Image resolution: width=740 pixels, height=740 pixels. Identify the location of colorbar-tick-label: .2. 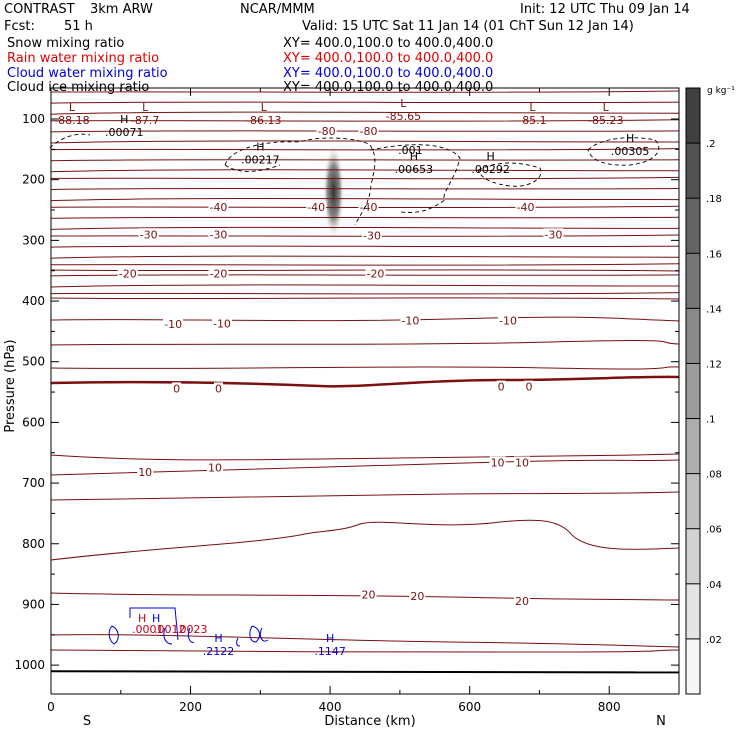
(711, 144).